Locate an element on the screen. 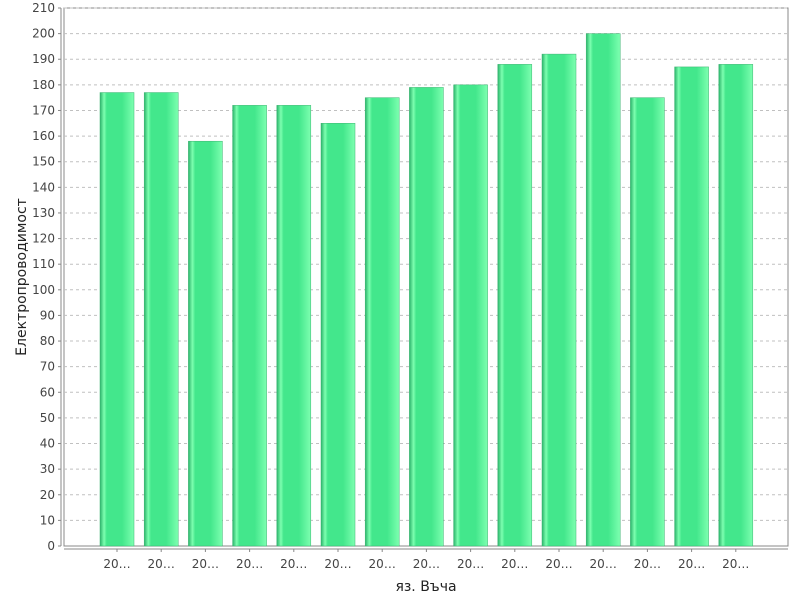  y-tick-label: 120 is located at coordinates (43, 239).